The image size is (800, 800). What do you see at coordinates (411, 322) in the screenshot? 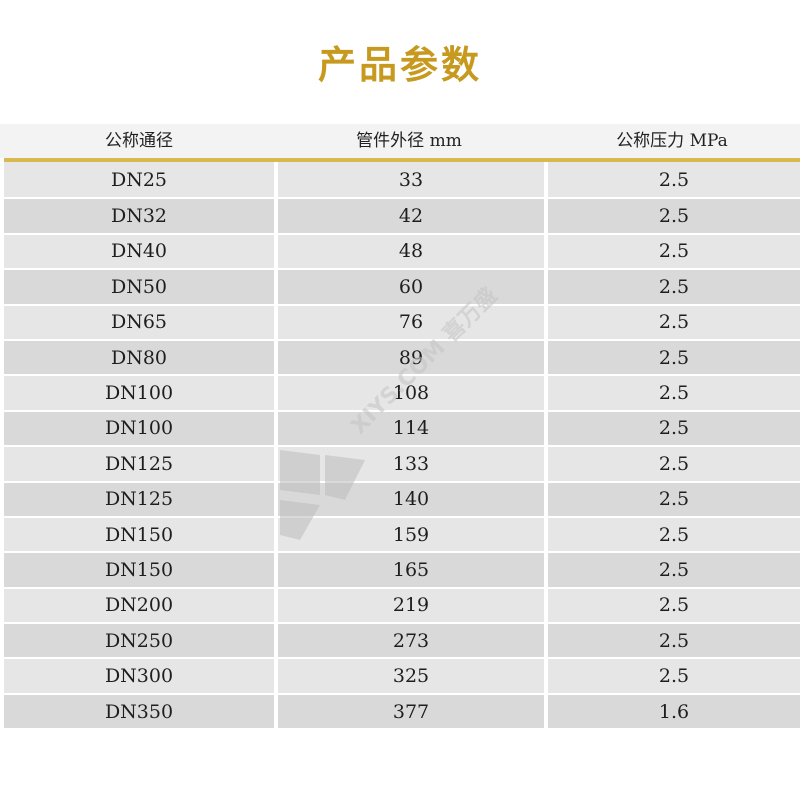
I see `cell-outer-diameter: 76` at bounding box center [411, 322].